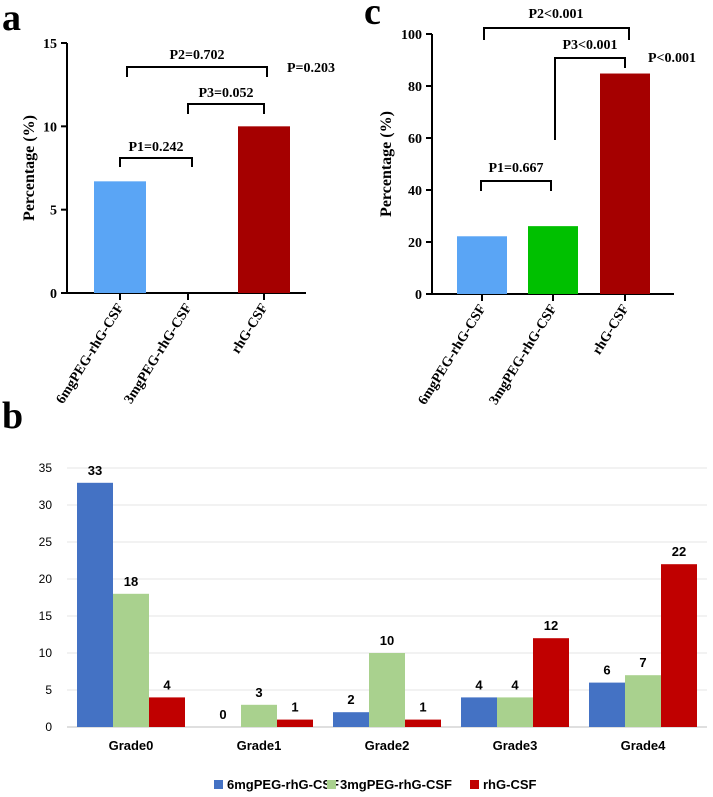 This screenshot has width=713, height=797. What do you see at coordinates (46, 579) in the screenshot?
I see `panel-b-ytick-label: 20` at bounding box center [46, 579].